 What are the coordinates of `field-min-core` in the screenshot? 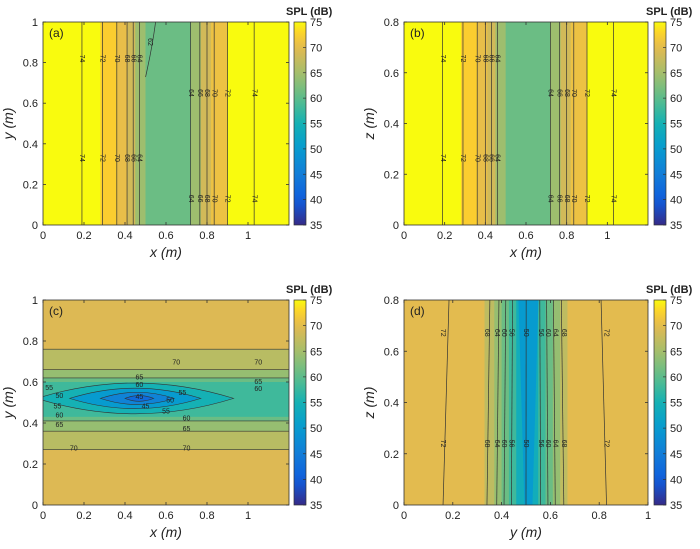 It's located at (528, 402).